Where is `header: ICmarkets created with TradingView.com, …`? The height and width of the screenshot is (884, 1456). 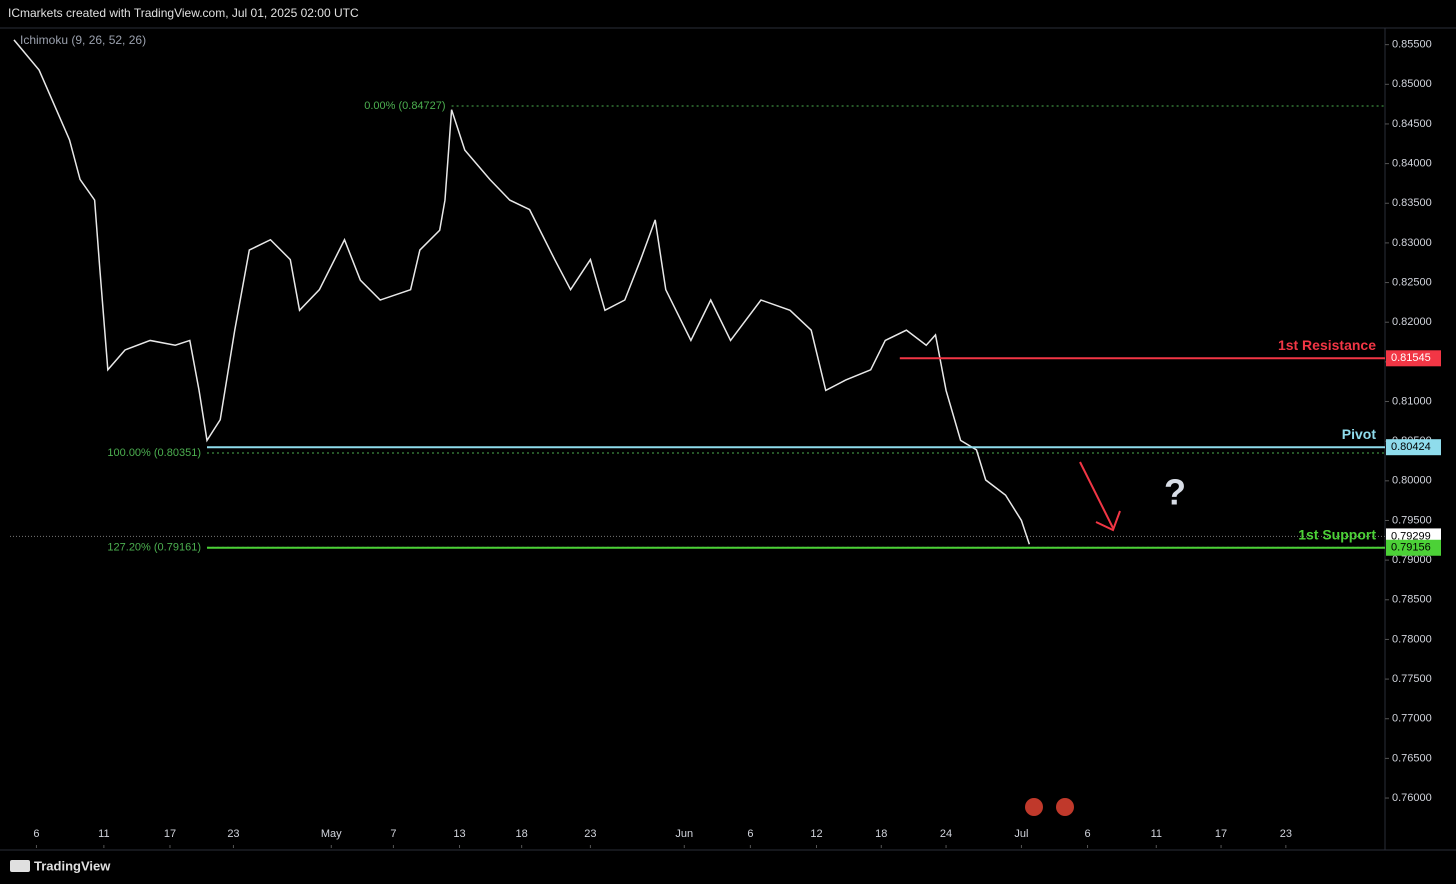
header: ICmarkets created with TradingView.com, … is located at coordinates (183, 13).